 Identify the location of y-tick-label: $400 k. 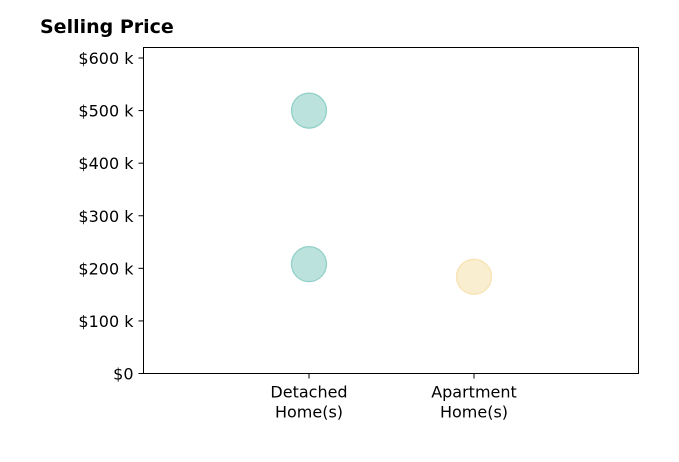
(106, 163).